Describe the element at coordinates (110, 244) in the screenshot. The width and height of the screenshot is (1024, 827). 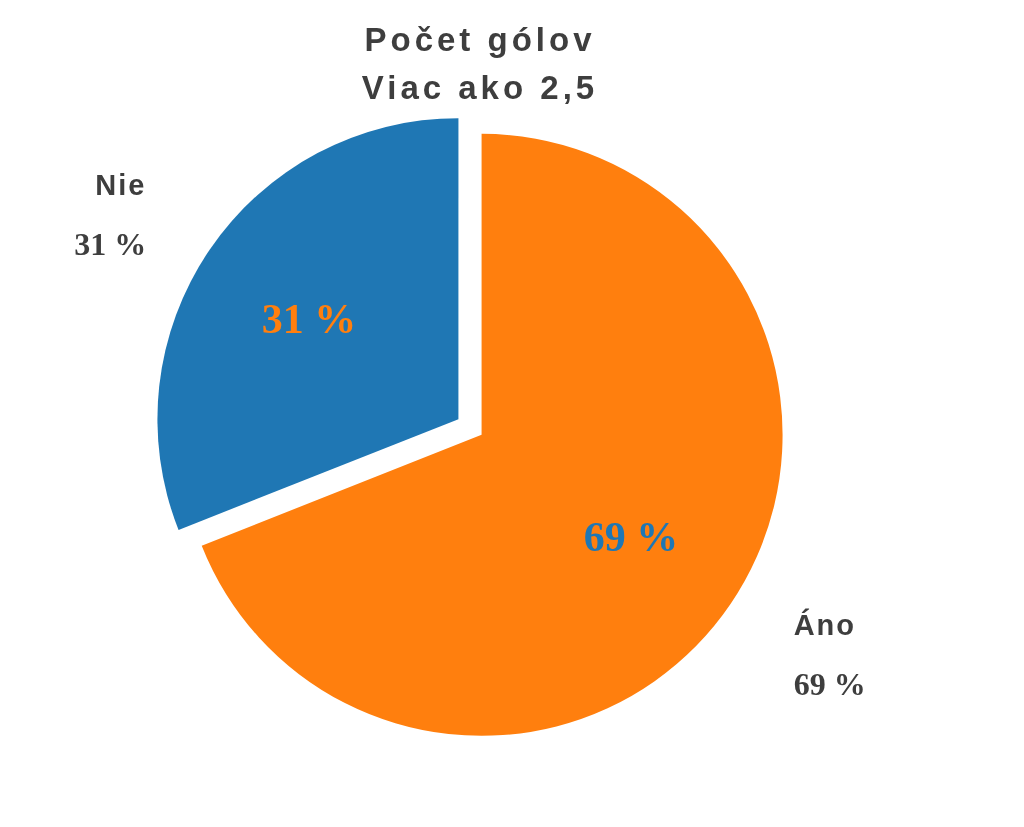
I see `text: 31 %` at that location.